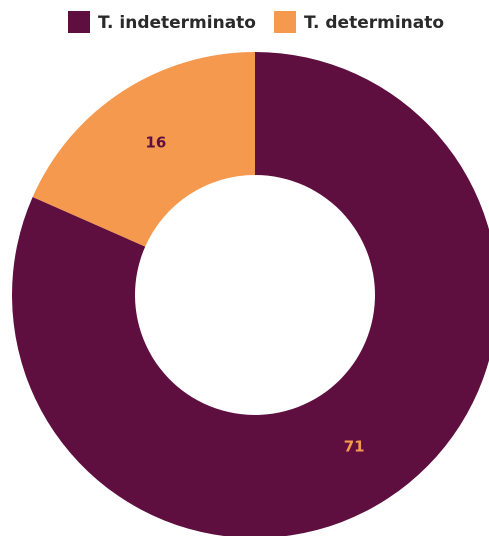 This screenshot has width=489, height=536. What do you see at coordinates (155, 142) in the screenshot?
I see `value-label: 16` at bounding box center [155, 142].